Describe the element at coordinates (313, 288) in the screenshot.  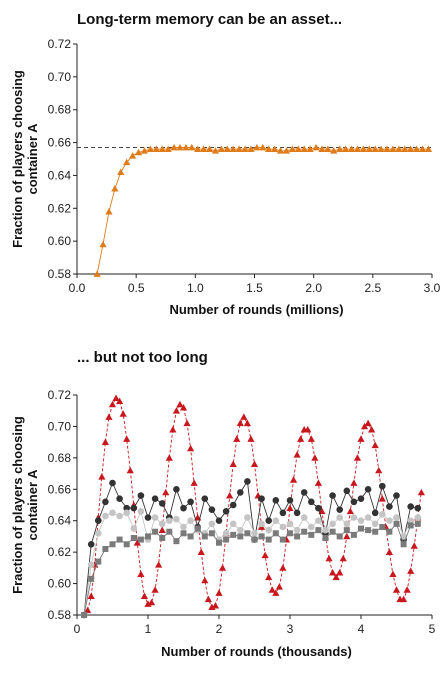
I see `x-tick-label: 2.0` at that location.